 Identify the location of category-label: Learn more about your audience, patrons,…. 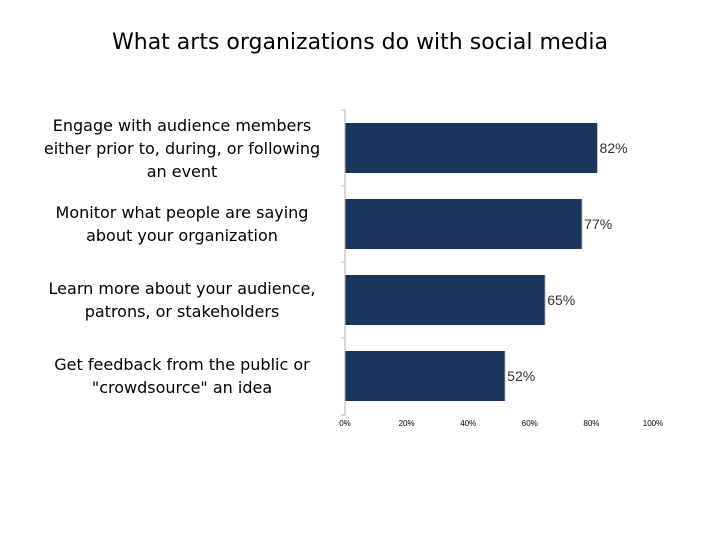
(182, 300).